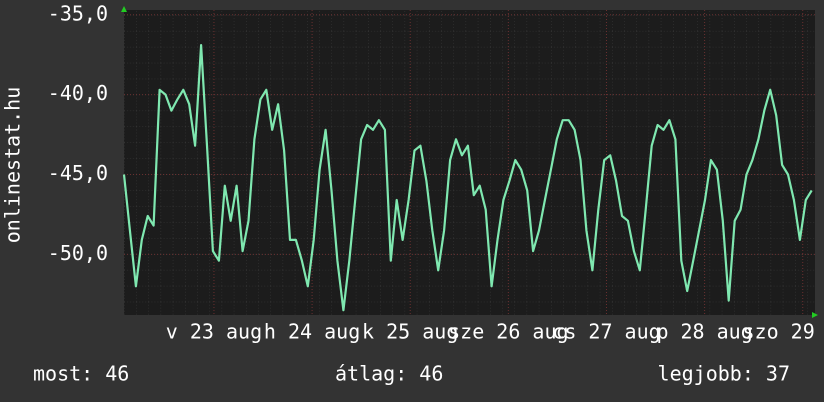 Image resolution: width=824 pixels, height=402 pixels. Describe the element at coordinates (81, 374) in the screenshot. I see `stat-now: most: 46` at that location.